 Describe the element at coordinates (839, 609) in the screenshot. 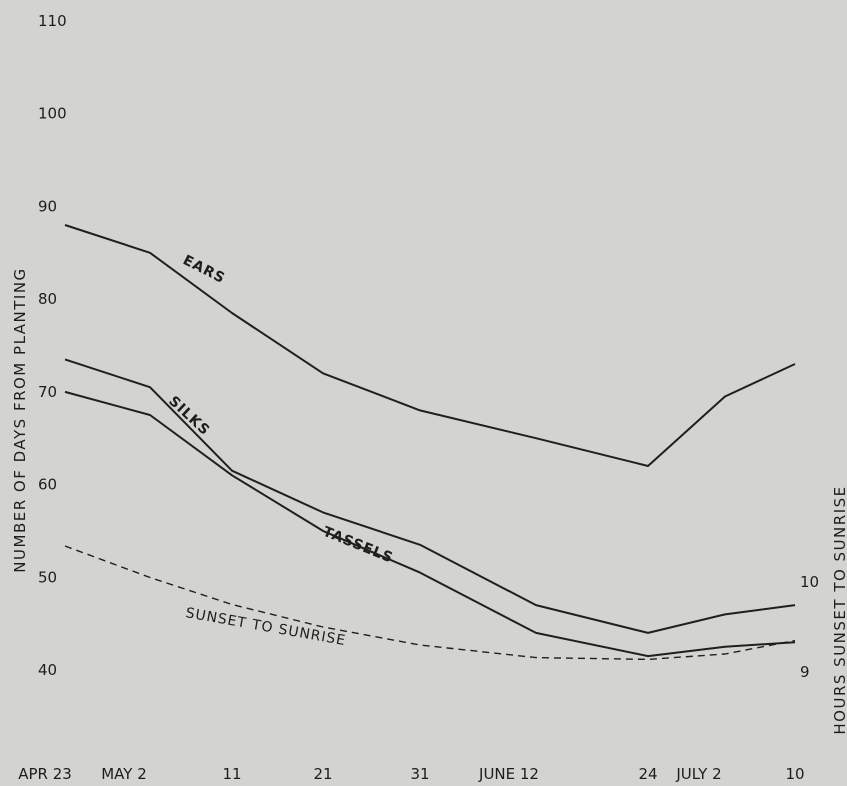

I see `y2-axis-title: HOURS SUNSET TO SUNRISE` at that location.